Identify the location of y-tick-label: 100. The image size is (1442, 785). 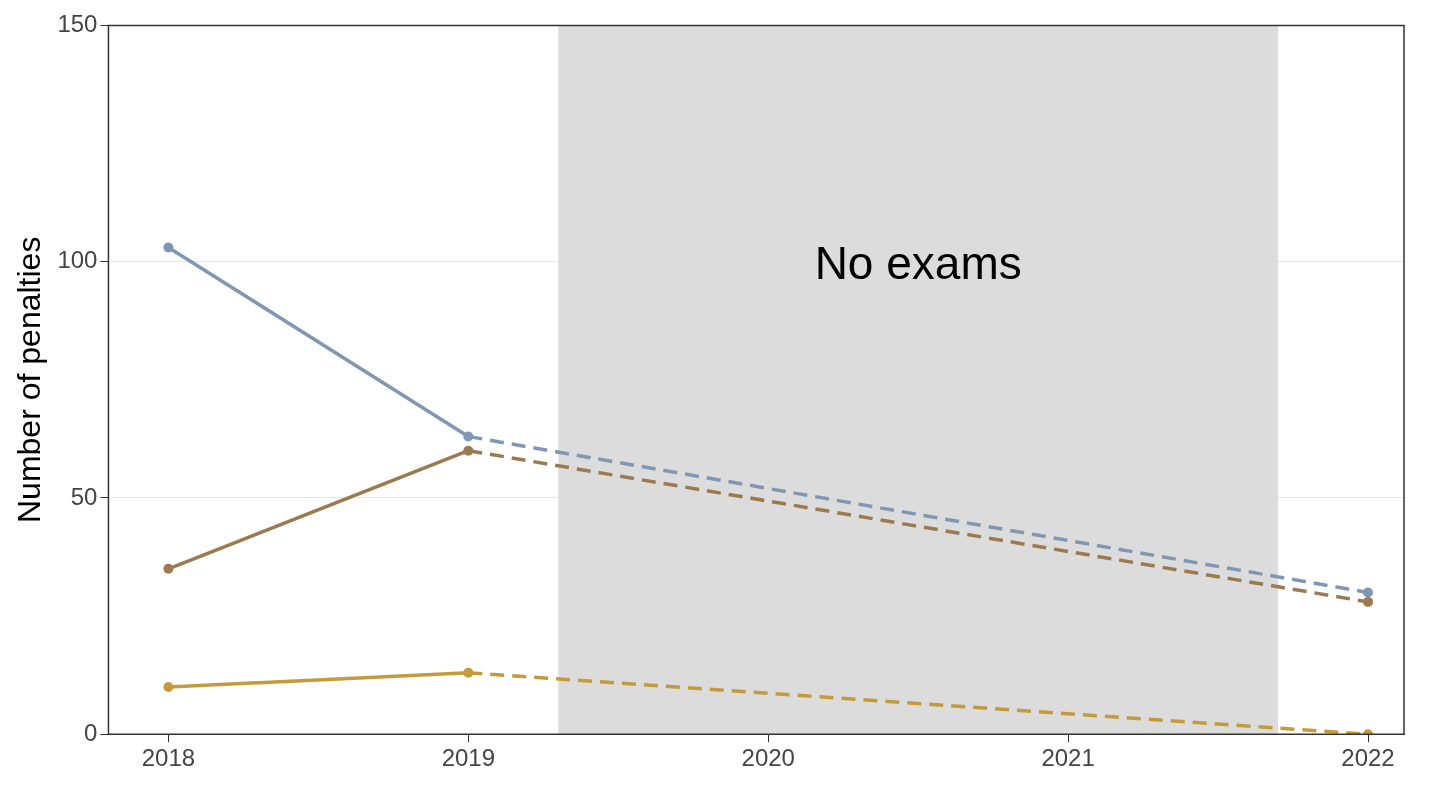
(77, 260).